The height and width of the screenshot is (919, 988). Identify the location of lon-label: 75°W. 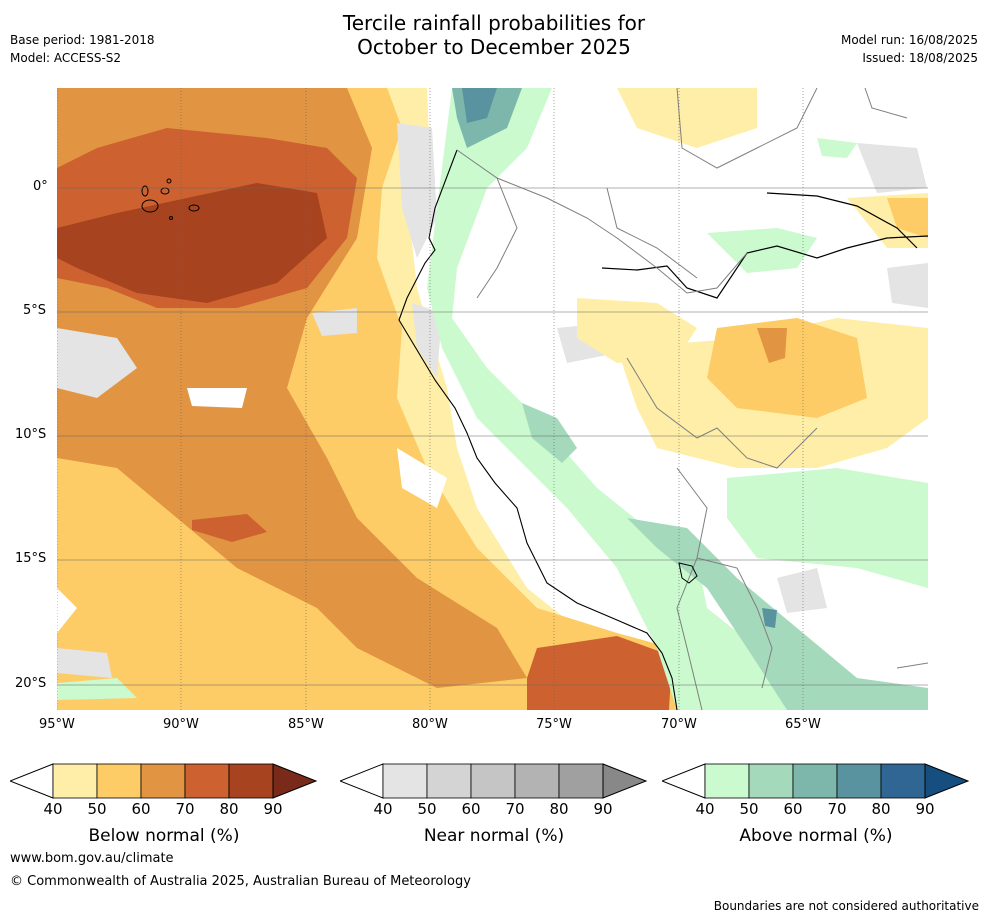
(554, 724).